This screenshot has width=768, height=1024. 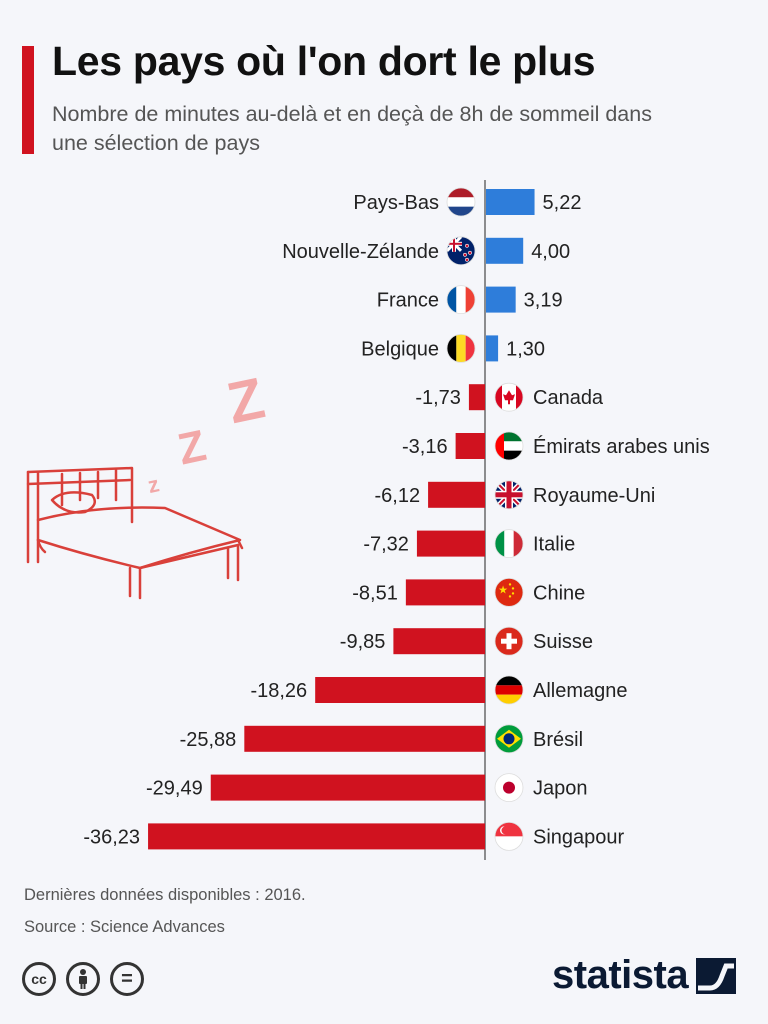 What do you see at coordinates (363, 642) in the screenshot?
I see `data-label: -9,85` at bounding box center [363, 642].